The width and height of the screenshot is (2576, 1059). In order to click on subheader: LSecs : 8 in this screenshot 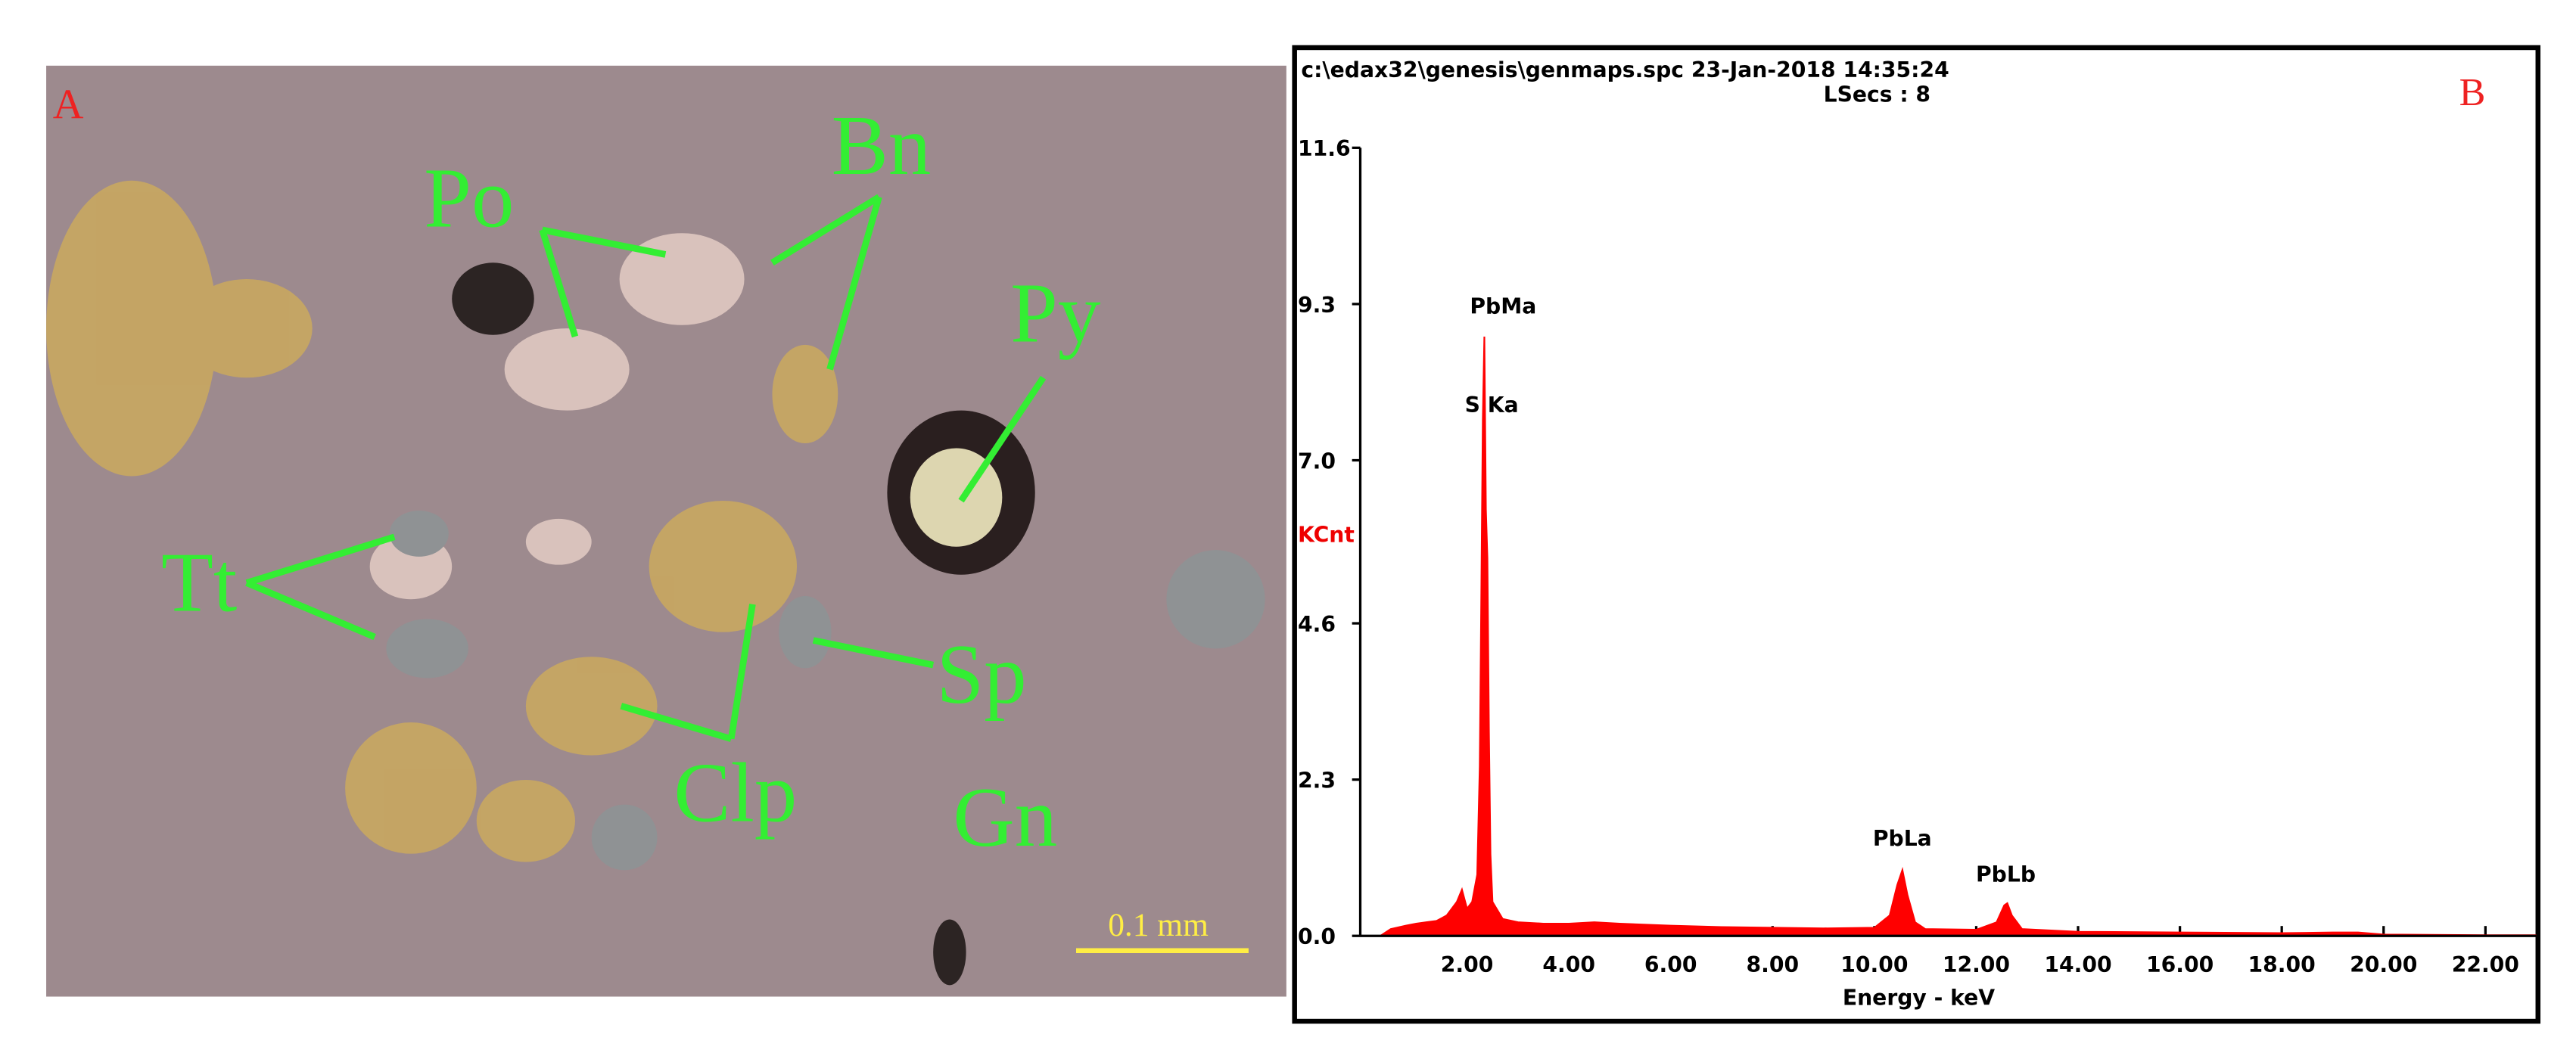, I will do `click(1877, 94)`.